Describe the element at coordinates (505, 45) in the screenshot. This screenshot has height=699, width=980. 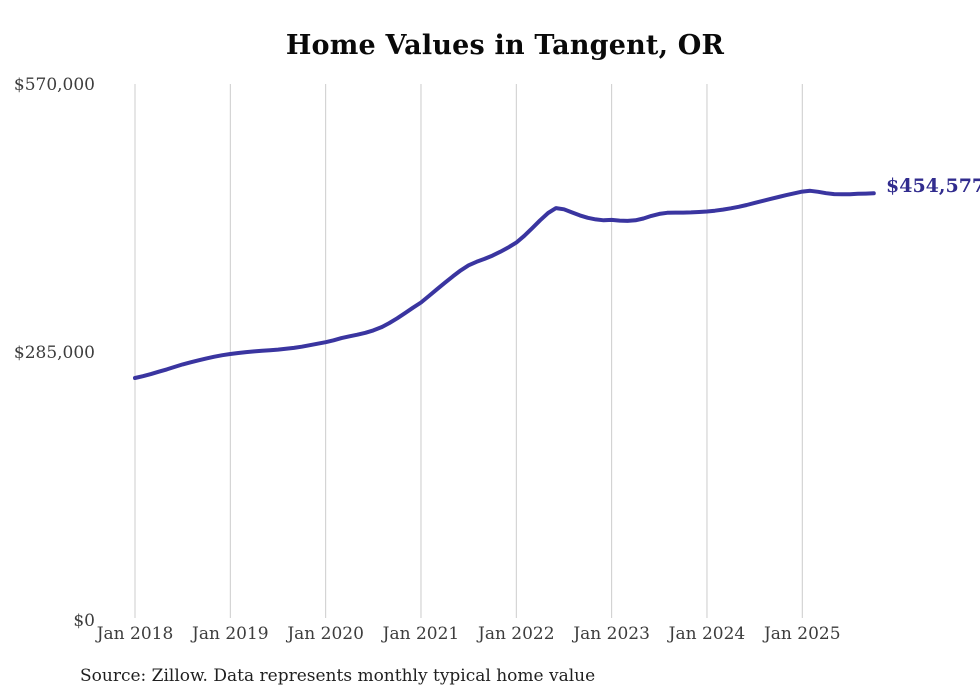
I see `chart-title: Home Values in Tangent, OR` at that location.